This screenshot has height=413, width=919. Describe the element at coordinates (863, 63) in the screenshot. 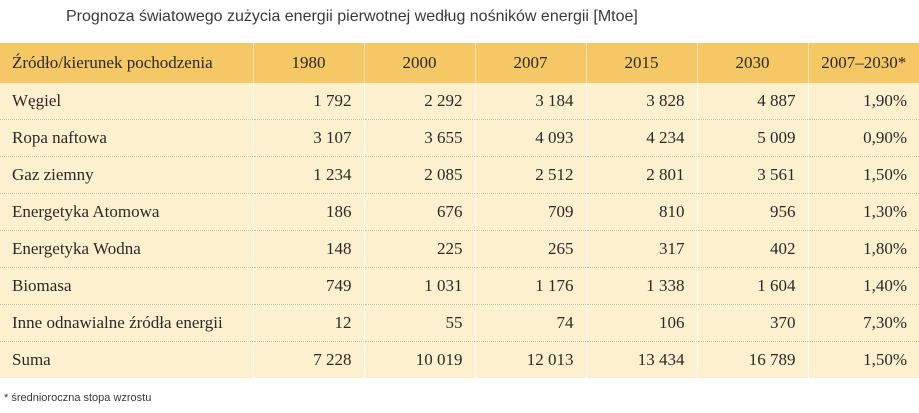

I see `column-header-6: 2007–2030*` at that location.